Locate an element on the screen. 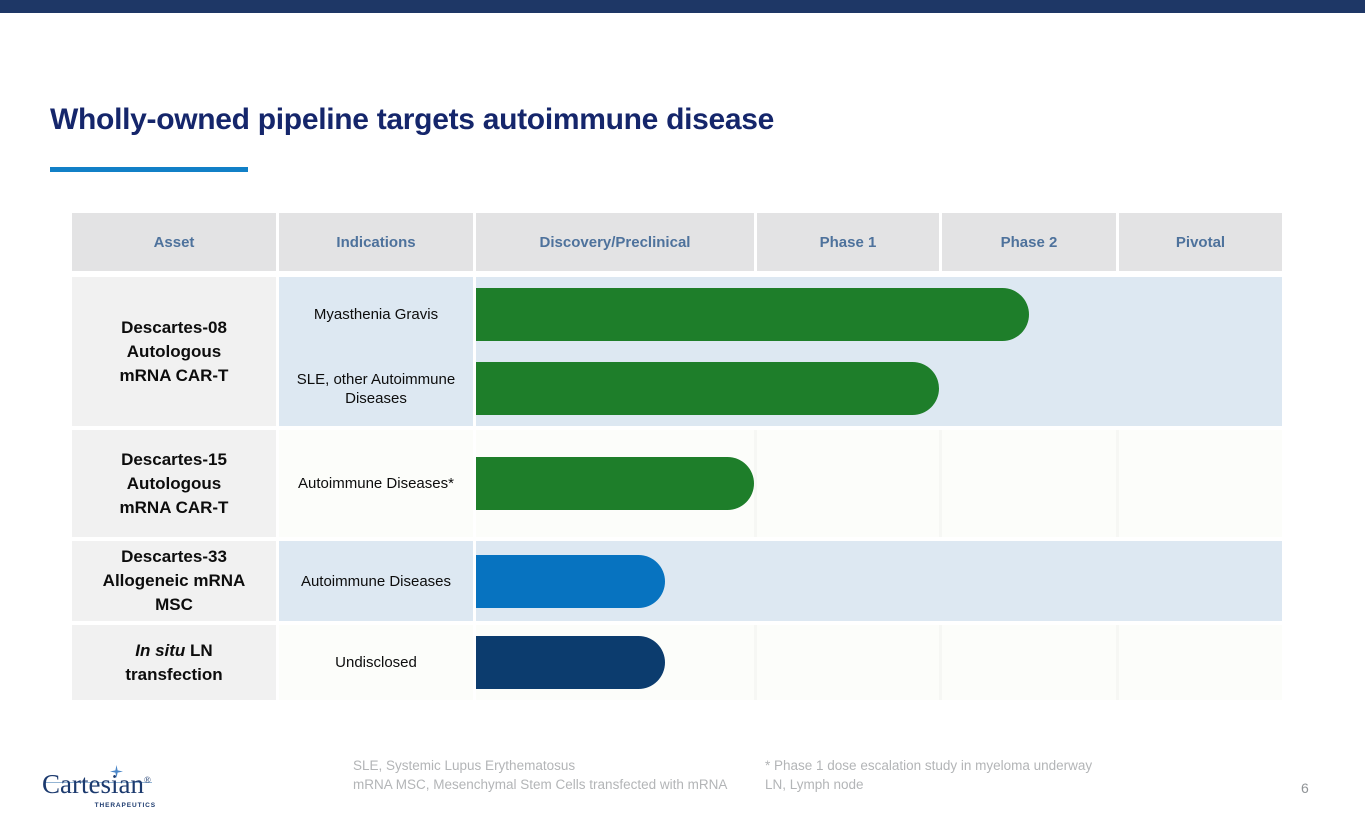 This screenshot has height=829, width=1365. pipeline-row: In situ LN transfection Undisclosed is located at coordinates (677, 662).